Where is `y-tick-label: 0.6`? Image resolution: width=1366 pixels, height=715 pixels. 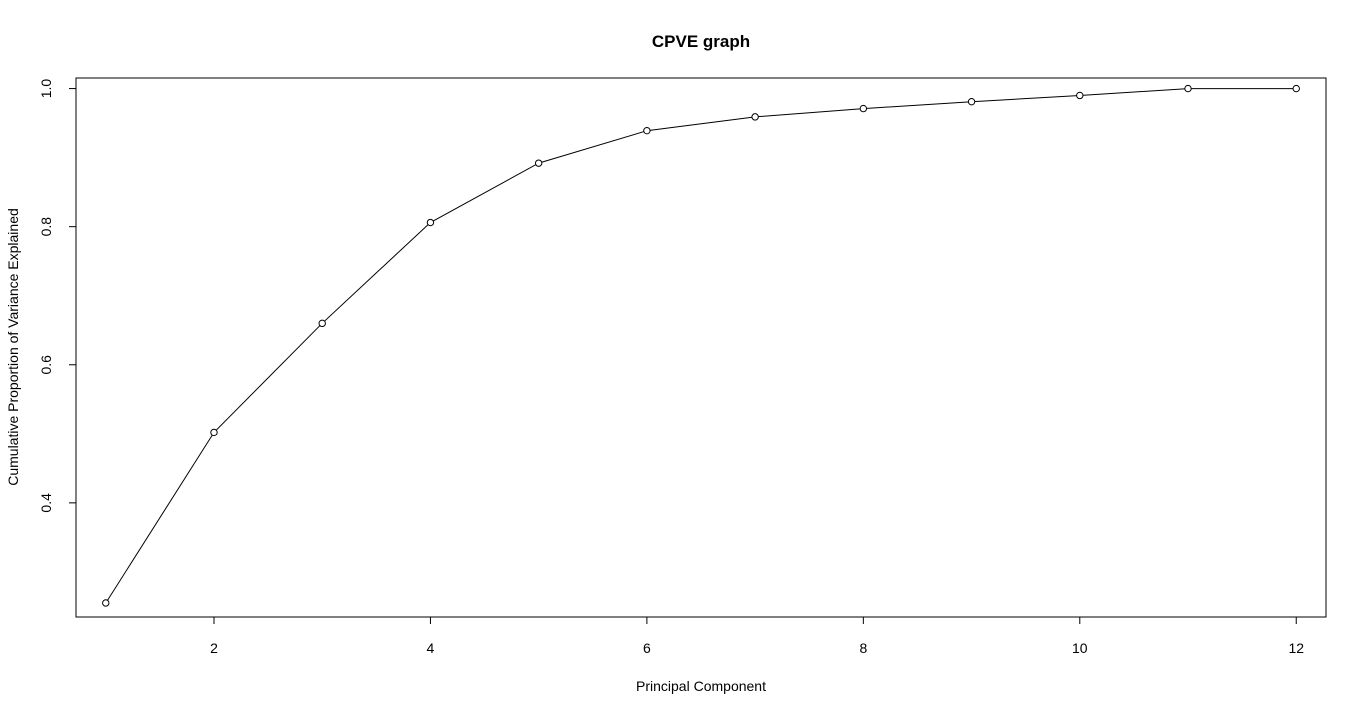
y-tick-label: 0.6 is located at coordinates (46, 365).